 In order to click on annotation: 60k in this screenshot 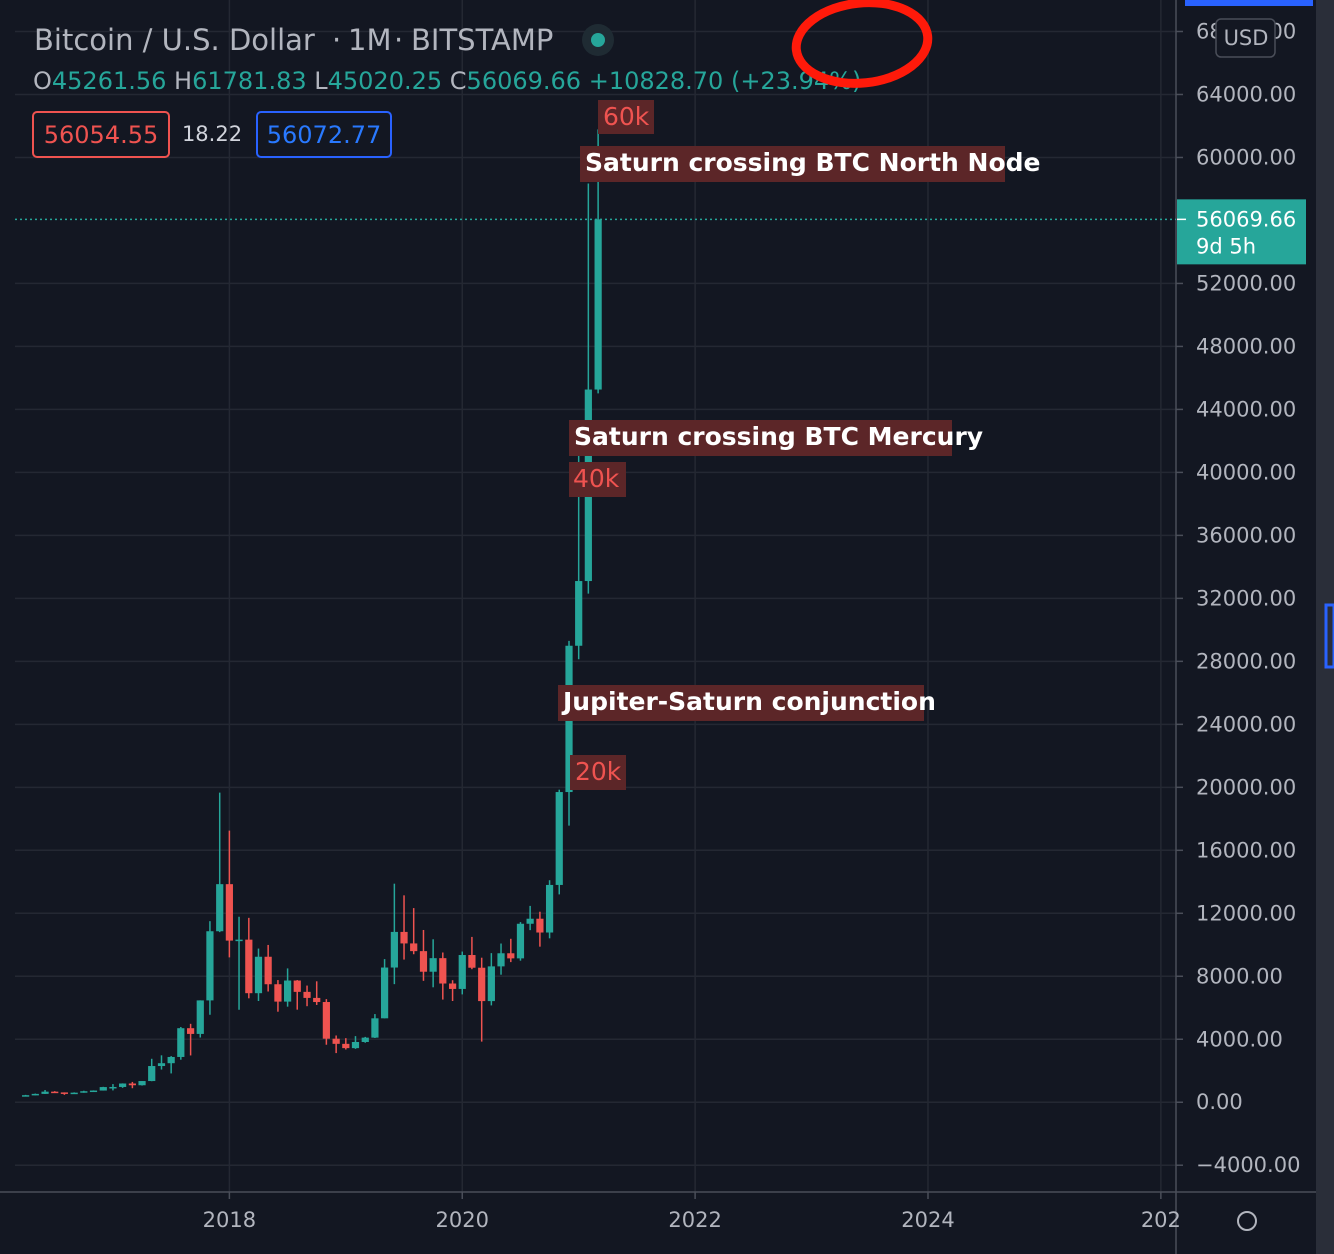, I will do `click(626, 116)`.